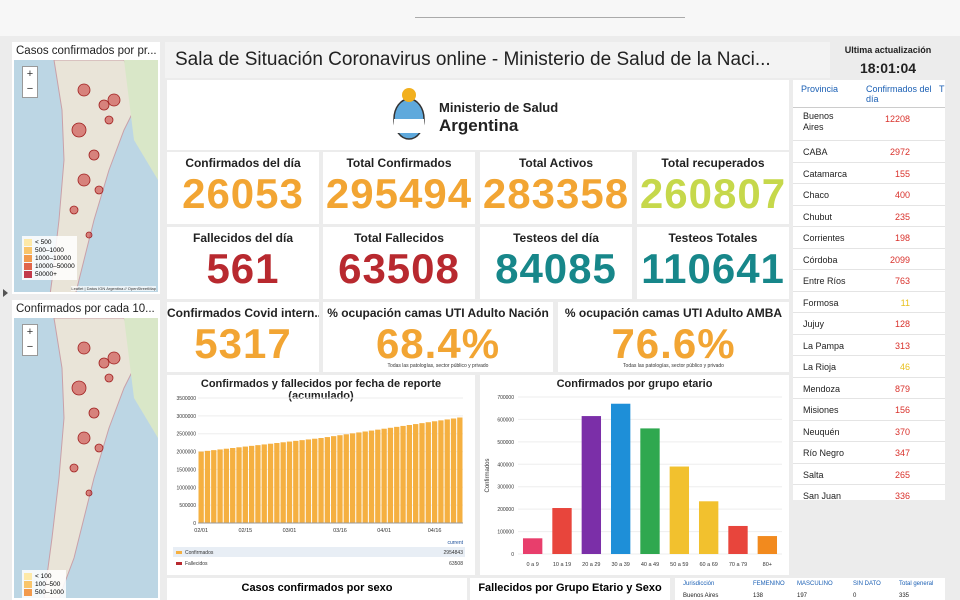 The height and width of the screenshot is (600, 960). Describe the element at coordinates (591, 565) in the screenshot. I see `x-tick-label: 20 a 29` at that location.